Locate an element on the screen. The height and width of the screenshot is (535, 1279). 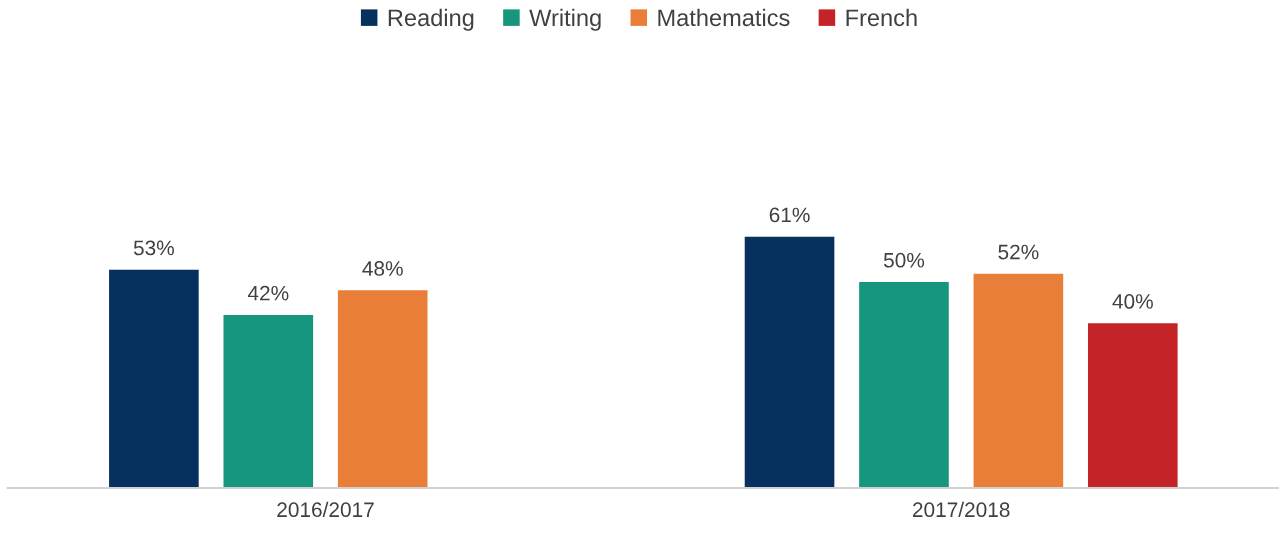
x-tick-label: 2016/2017 is located at coordinates (325, 509).